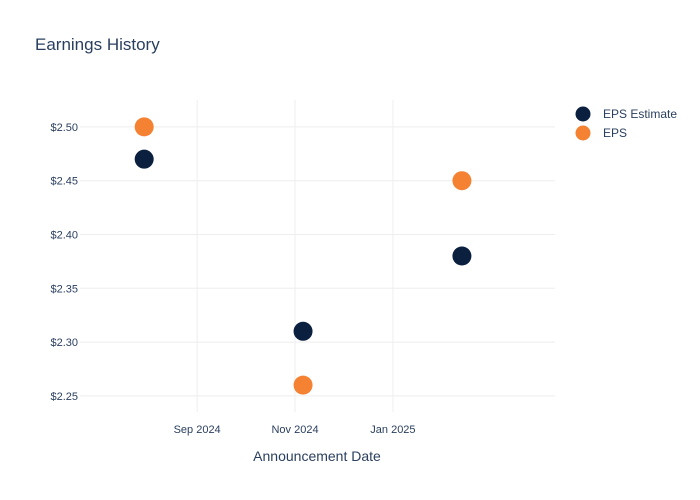 The image size is (700, 500). What do you see at coordinates (64, 289) in the screenshot?
I see `y-tick-label: $2.35` at bounding box center [64, 289].